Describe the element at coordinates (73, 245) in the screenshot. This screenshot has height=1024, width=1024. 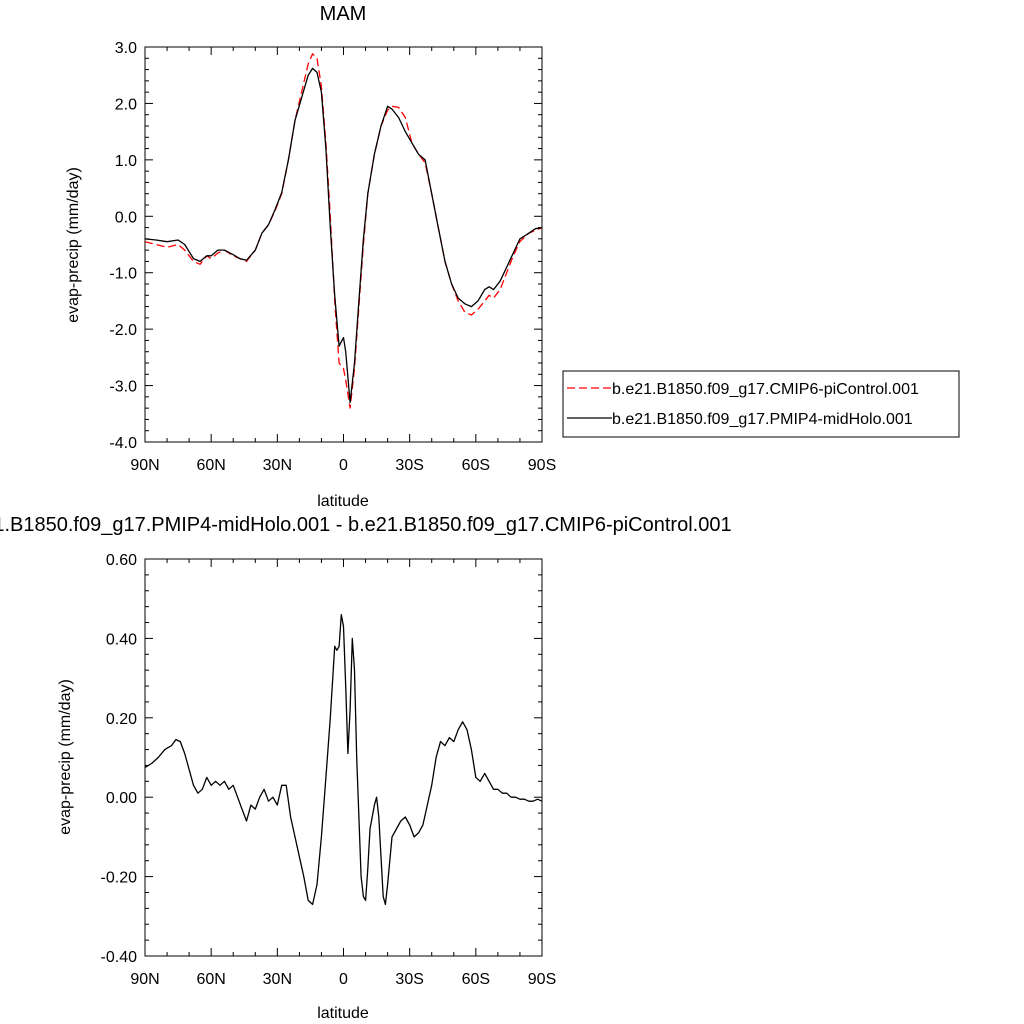
I see `top-y-axis-label: evap-precip (mm/day)` at that location.